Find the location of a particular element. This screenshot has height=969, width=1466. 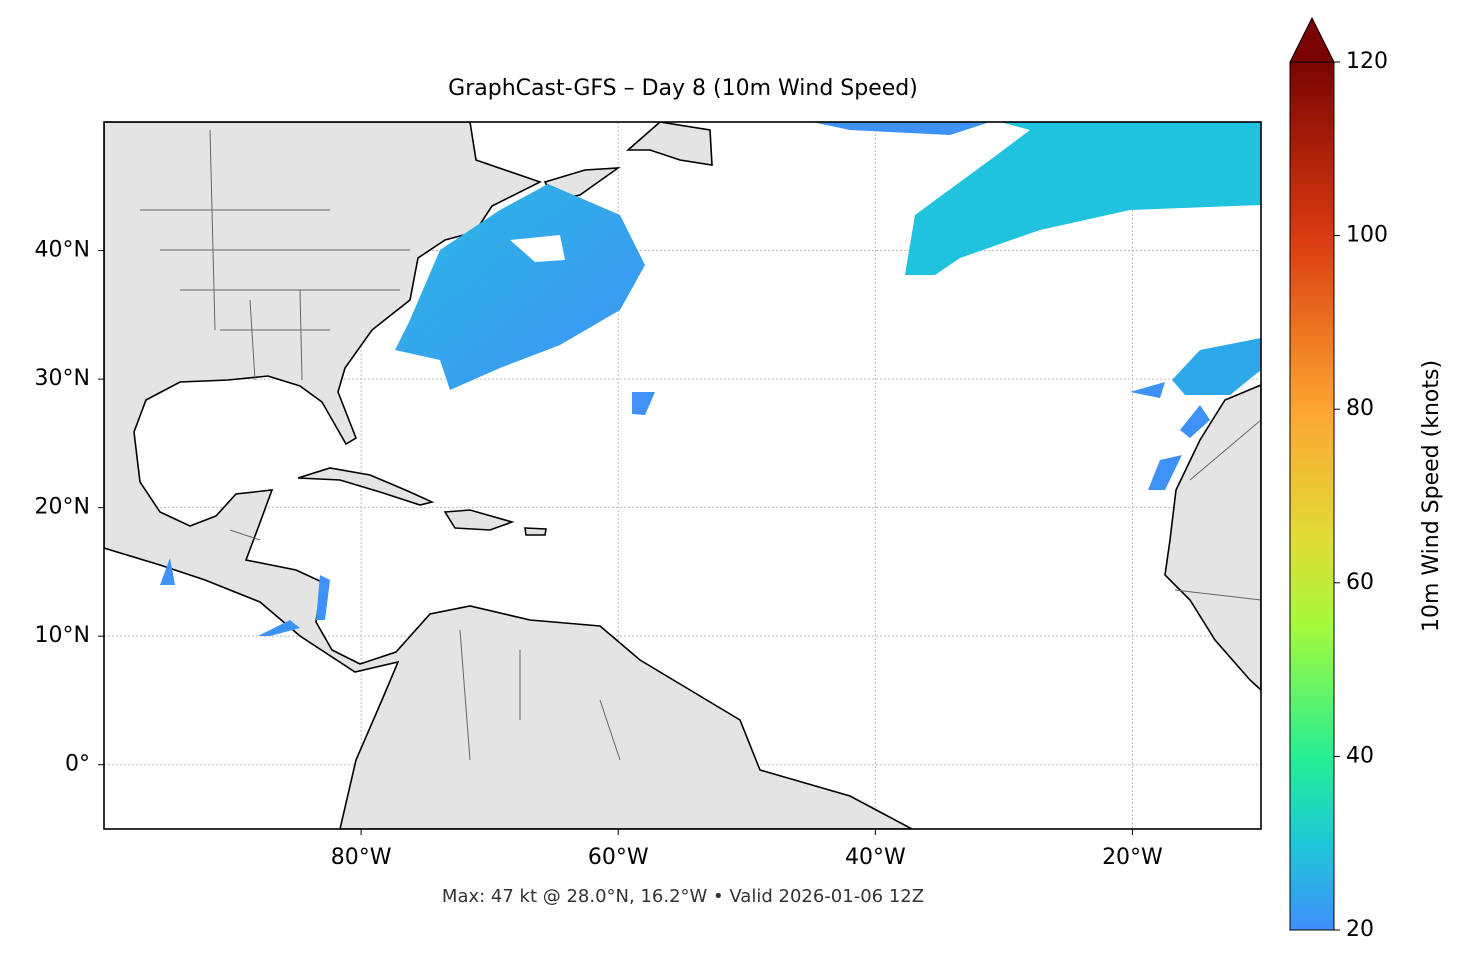

x-tick-label: 40°W is located at coordinates (875, 857).